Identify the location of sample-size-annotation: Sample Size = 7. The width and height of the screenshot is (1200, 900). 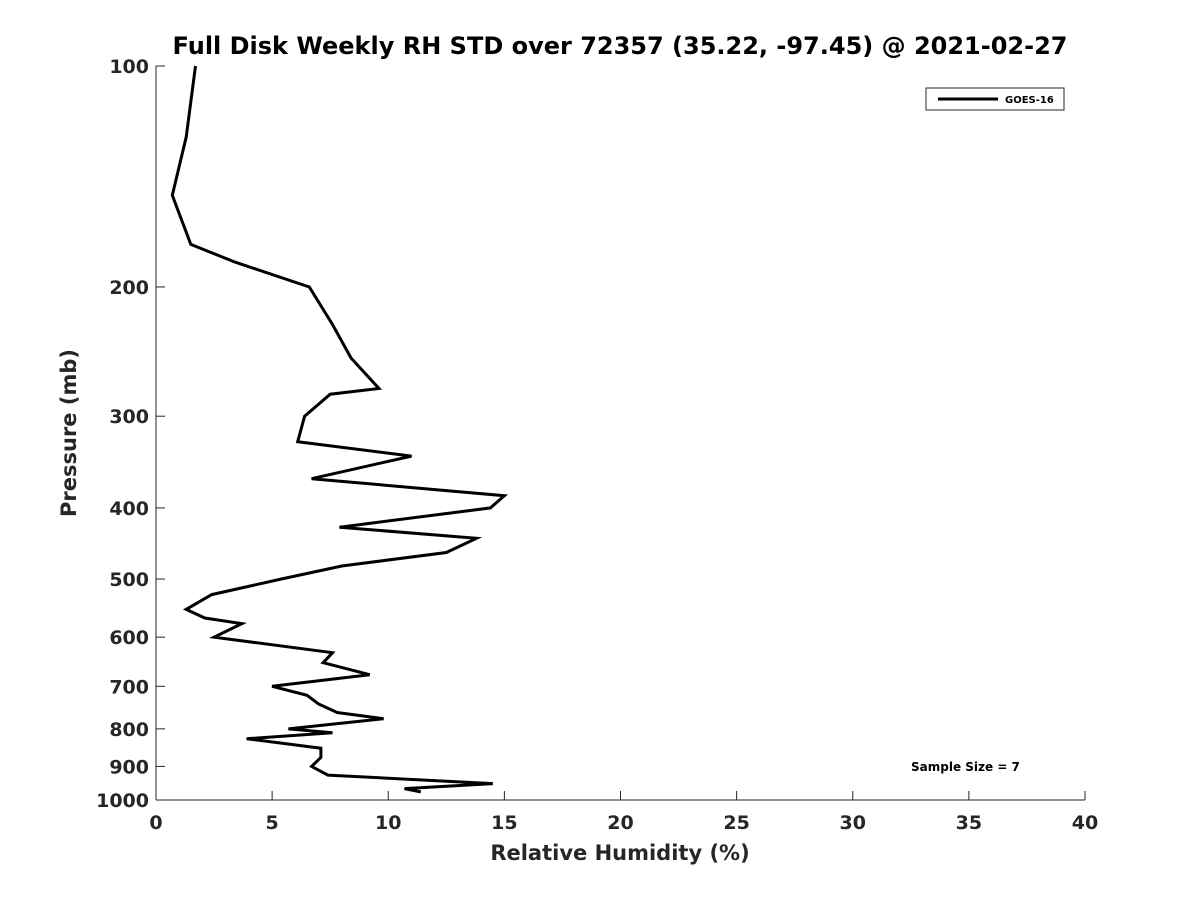
(965, 767).